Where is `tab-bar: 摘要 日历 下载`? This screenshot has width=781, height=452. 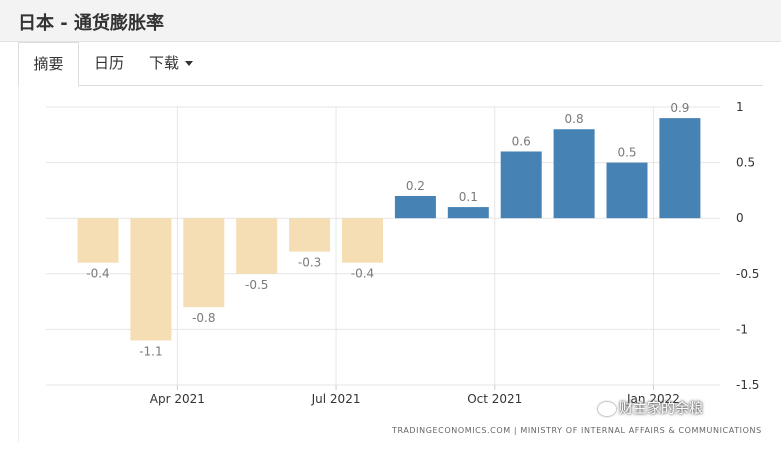 tab-bar: 摘要 日历 下载 is located at coordinates (390, 64).